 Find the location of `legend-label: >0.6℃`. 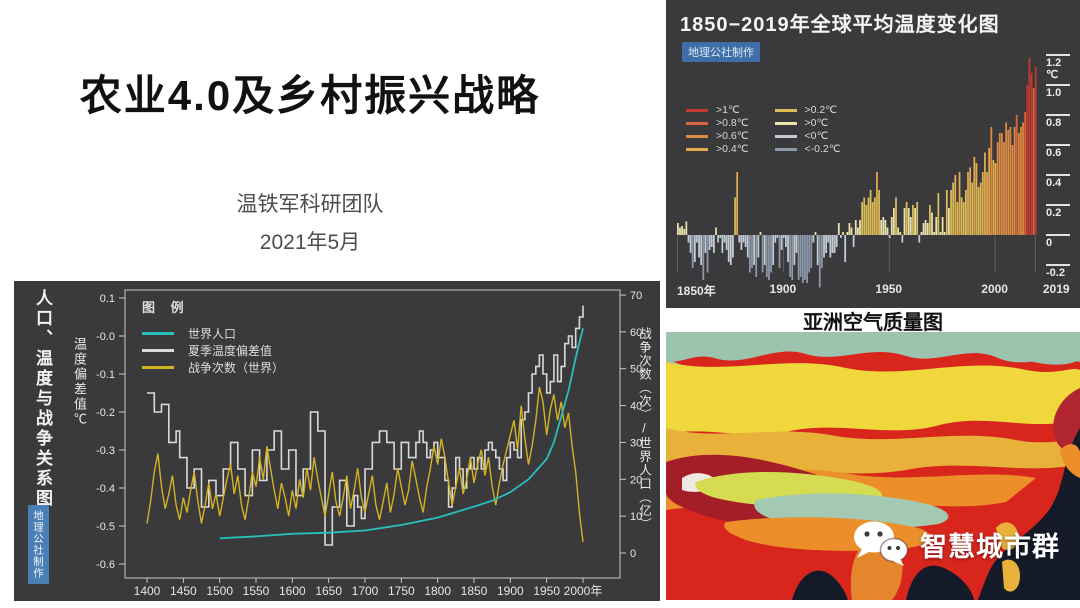

legend-label: >0.6℃ is located at coordinates (732, 136).